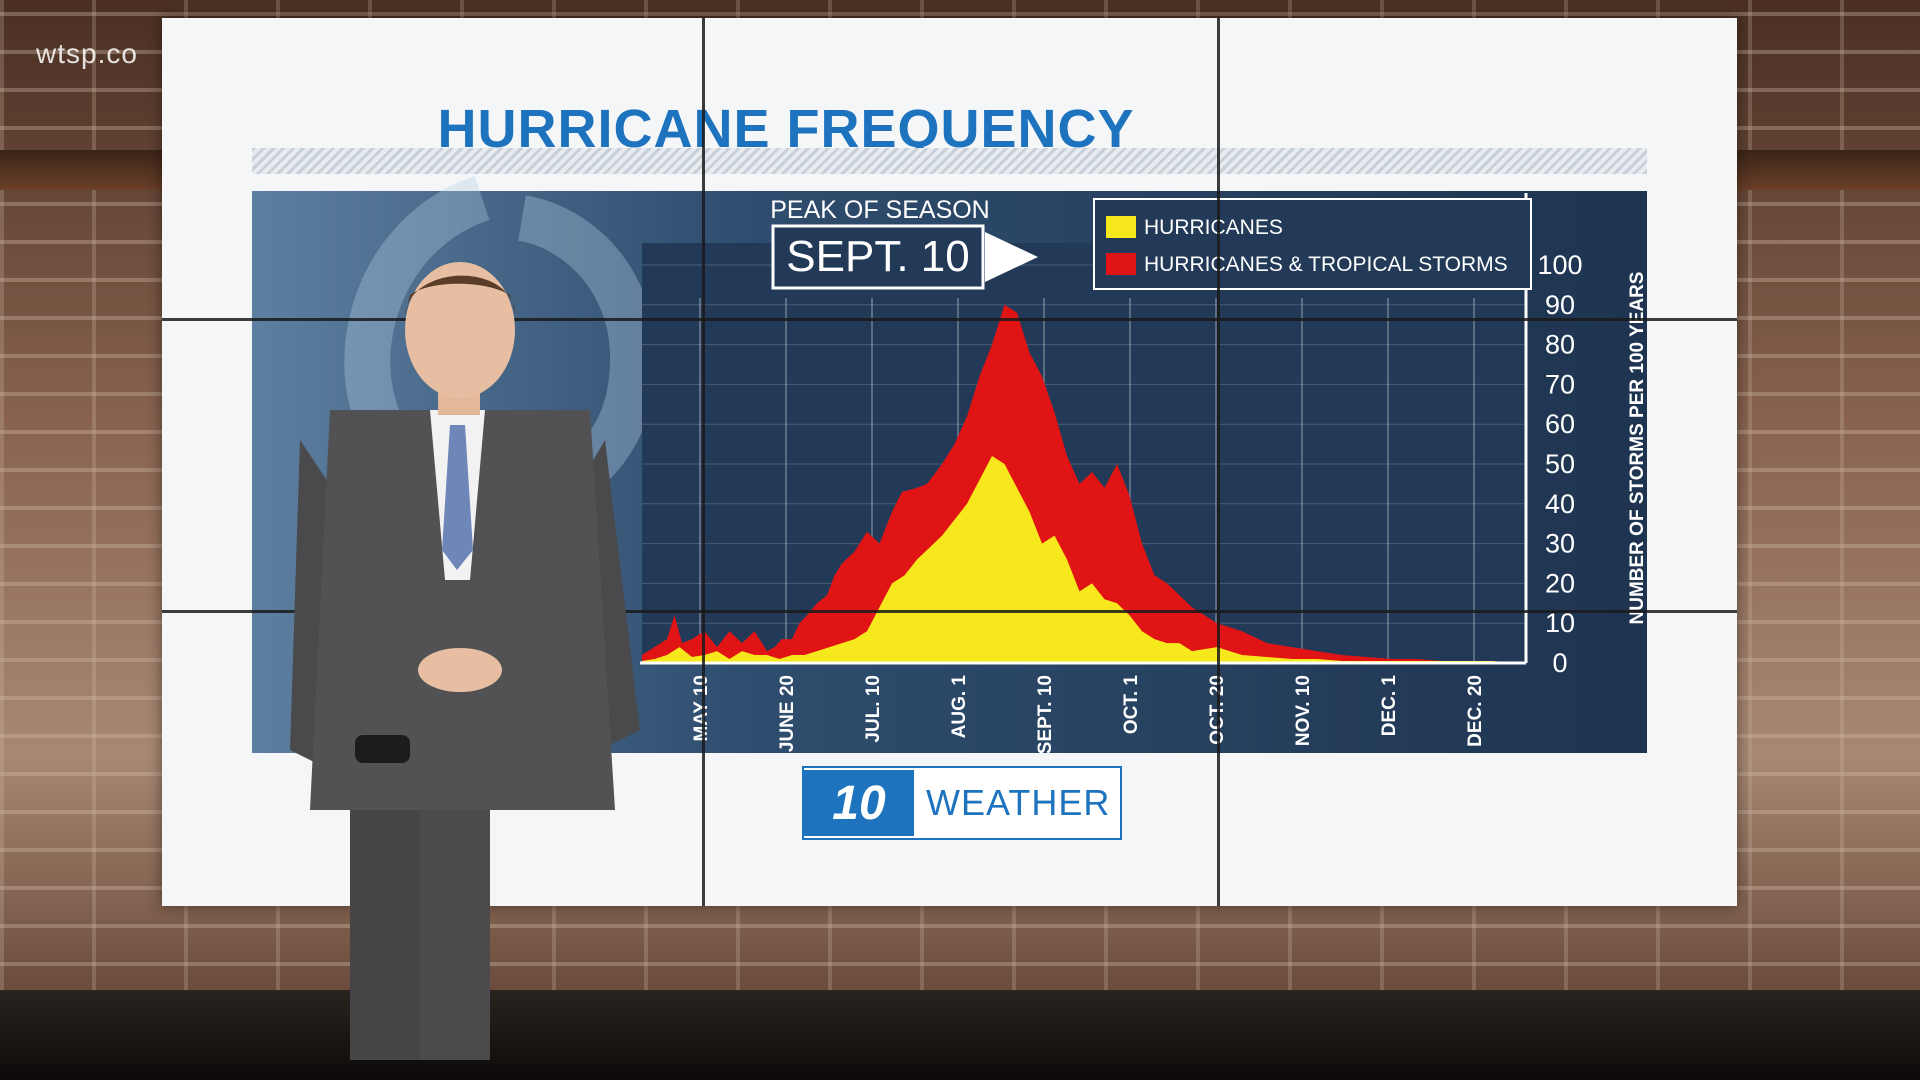 This screenshot has width=1920, height=1080. What do you see at coordinates (1018, 802) in the screenshot?
I see `logo-text: WEATHER` at bounding box center [1018, 802].